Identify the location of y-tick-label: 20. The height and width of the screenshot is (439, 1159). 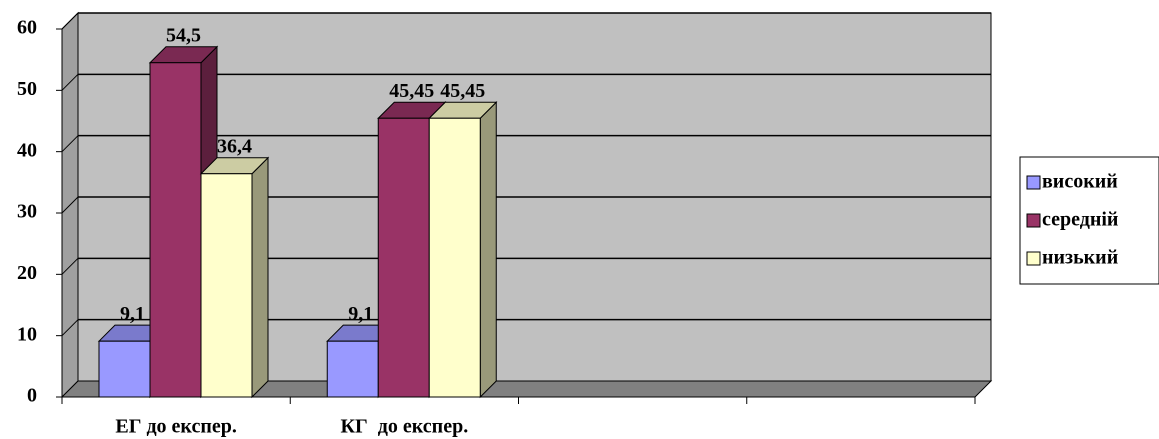
(27, 273).